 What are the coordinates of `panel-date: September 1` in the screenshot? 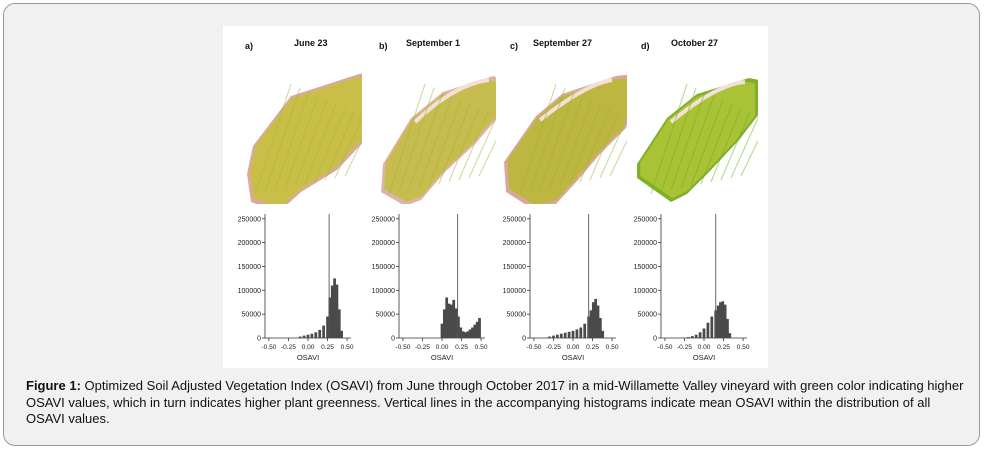 It's located at (433, 43).